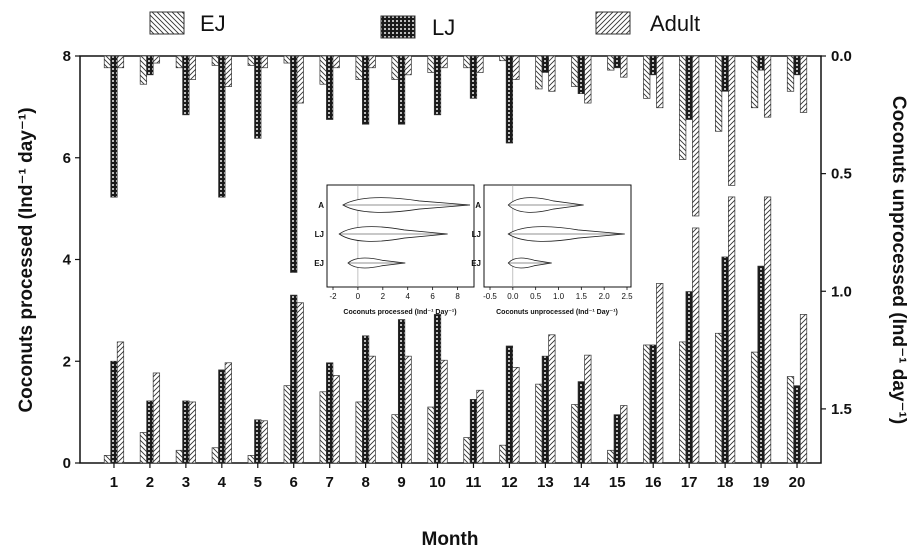  I want to click on inset-x-tick-label: -2, so click(333, 296).